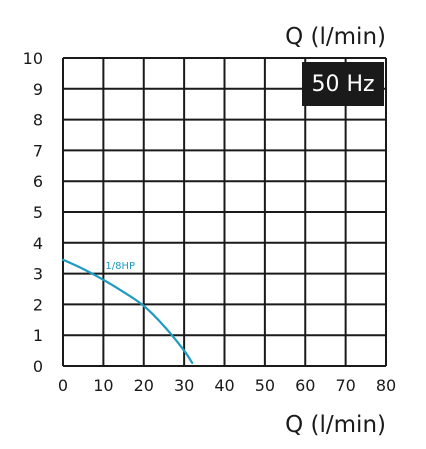  I want to click on top-axis-title: Q (l/min), so click(335, 37).